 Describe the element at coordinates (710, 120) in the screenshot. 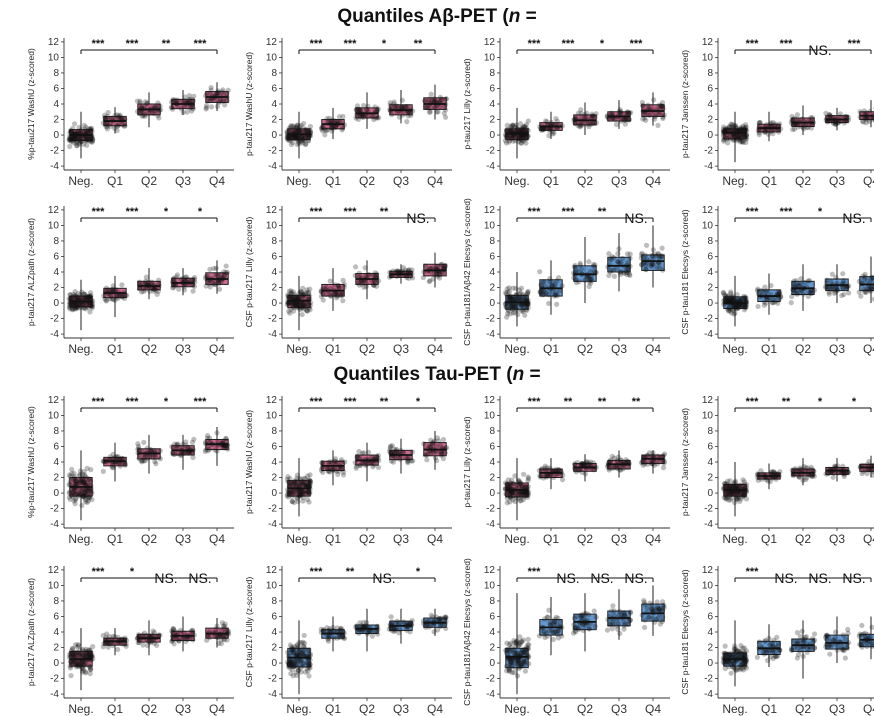

I see `y-tick-label: 2` at that location.